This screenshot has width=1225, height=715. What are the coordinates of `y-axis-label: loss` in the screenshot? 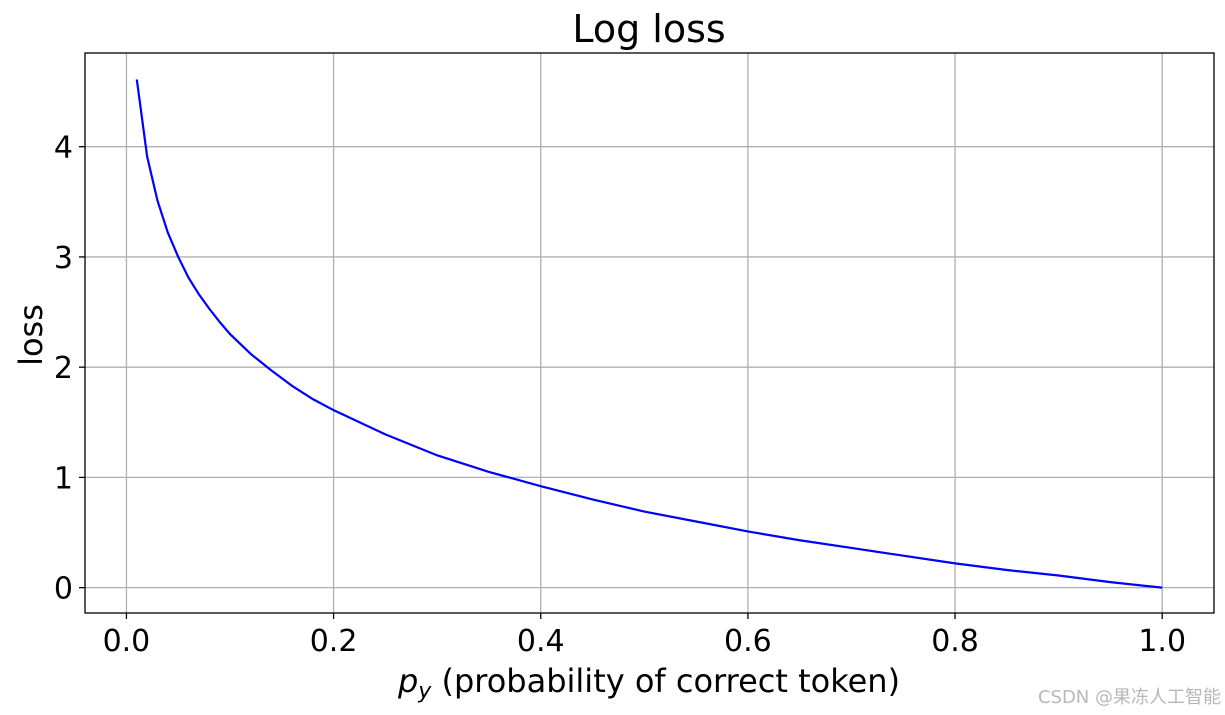 It's located at (31, 335).